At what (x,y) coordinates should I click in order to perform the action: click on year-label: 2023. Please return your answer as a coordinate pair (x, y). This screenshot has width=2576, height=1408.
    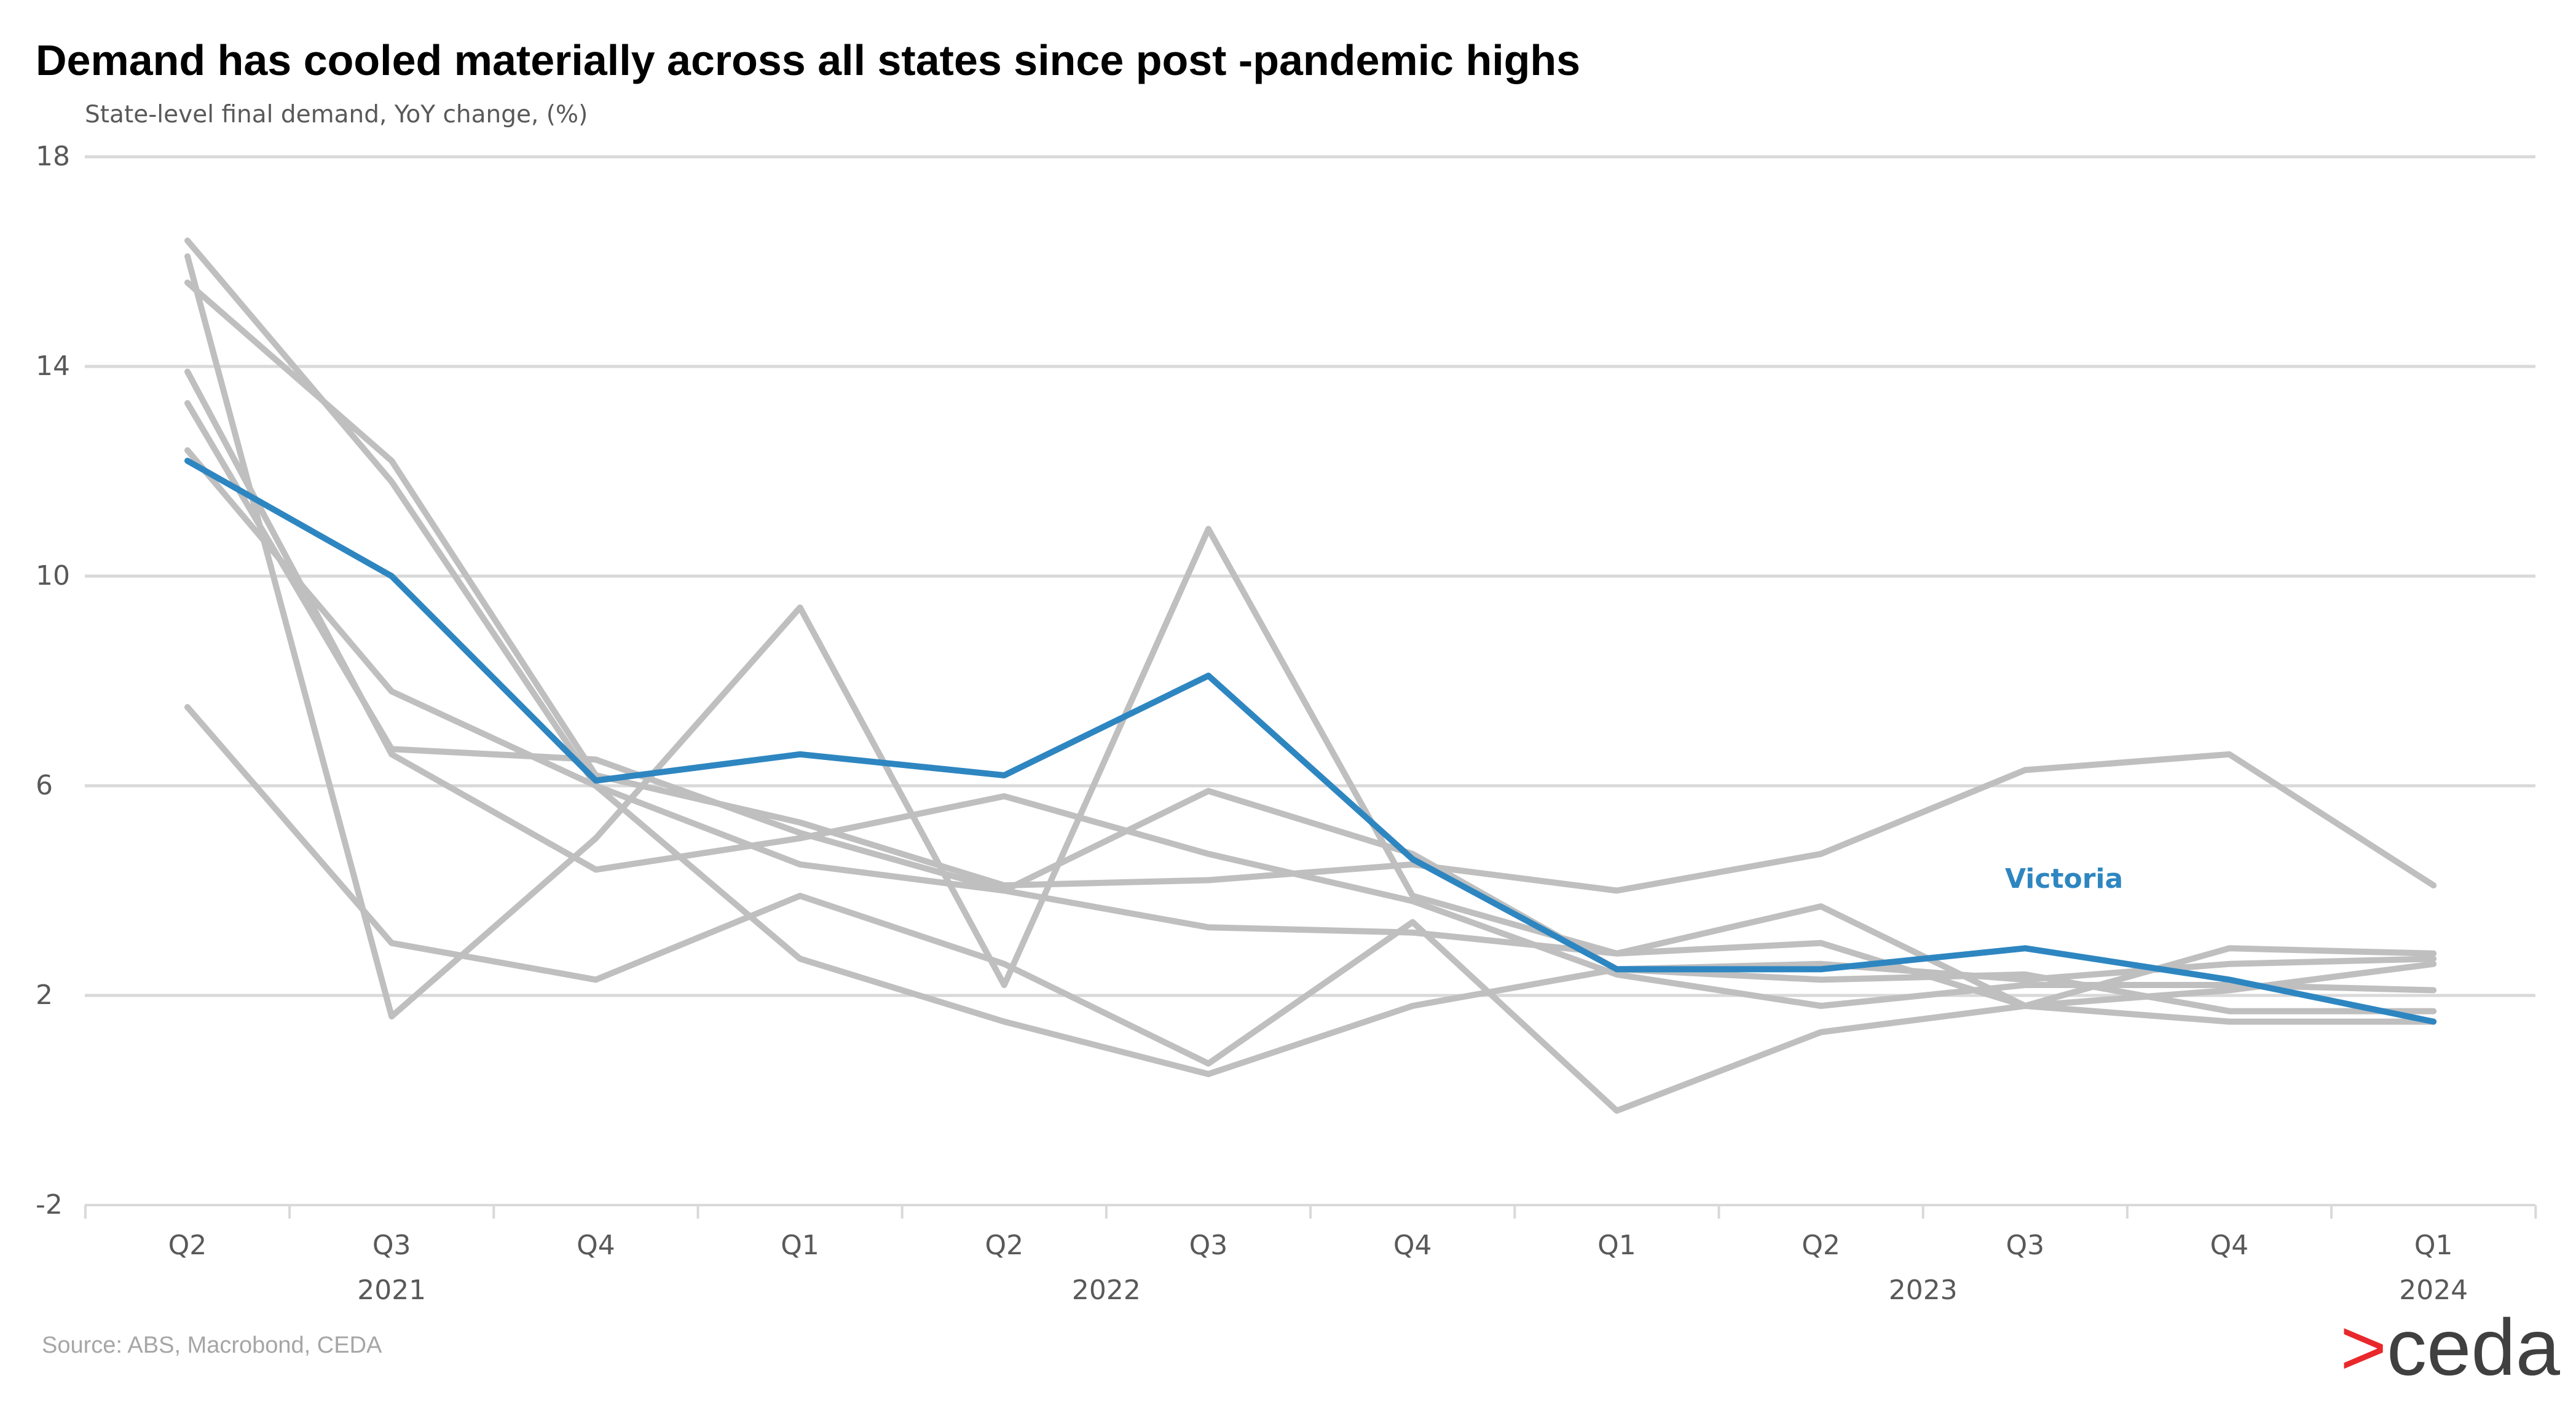
    Looking at the image, I should click on (1924, 1290).